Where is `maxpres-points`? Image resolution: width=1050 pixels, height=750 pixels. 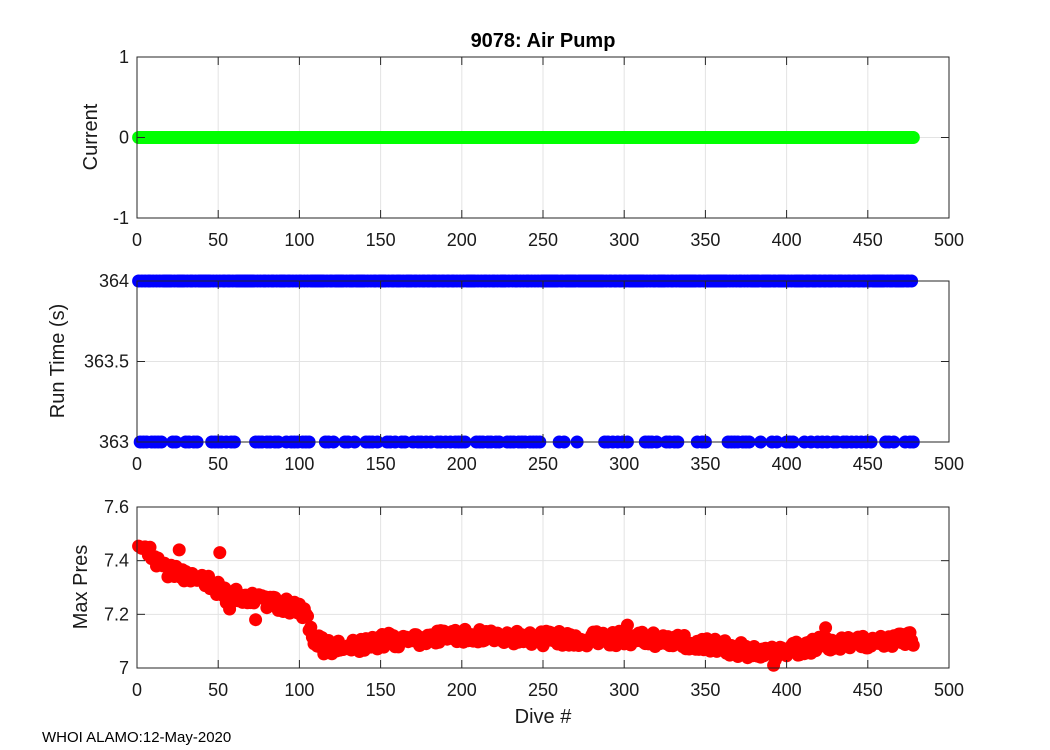 maxpres-points is located at coordinates (526, 605).